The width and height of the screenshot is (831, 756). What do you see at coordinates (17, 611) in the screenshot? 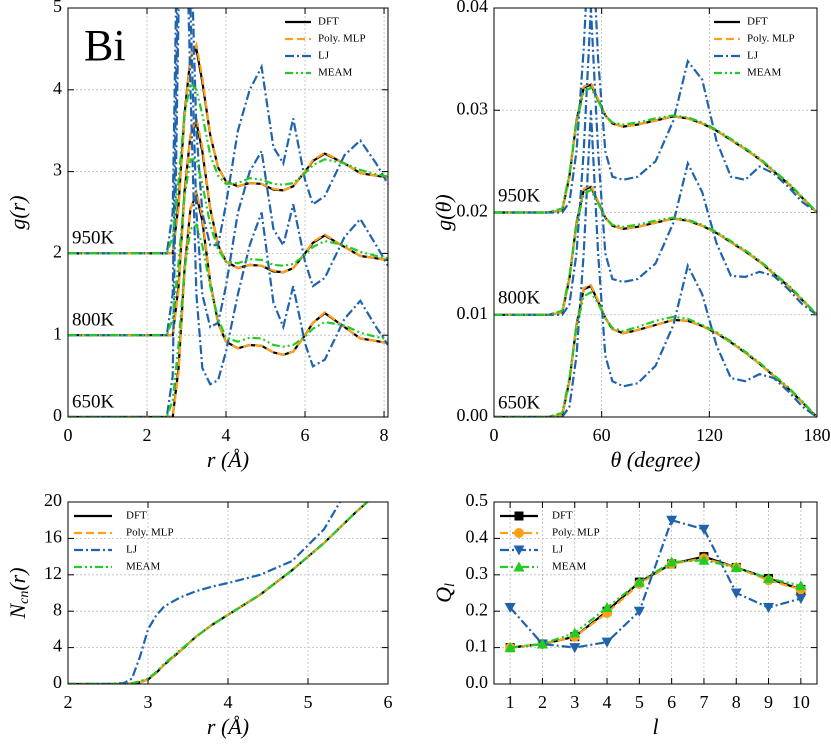
I see `y-axis-label-part: N` at bounding box center [17, 611].